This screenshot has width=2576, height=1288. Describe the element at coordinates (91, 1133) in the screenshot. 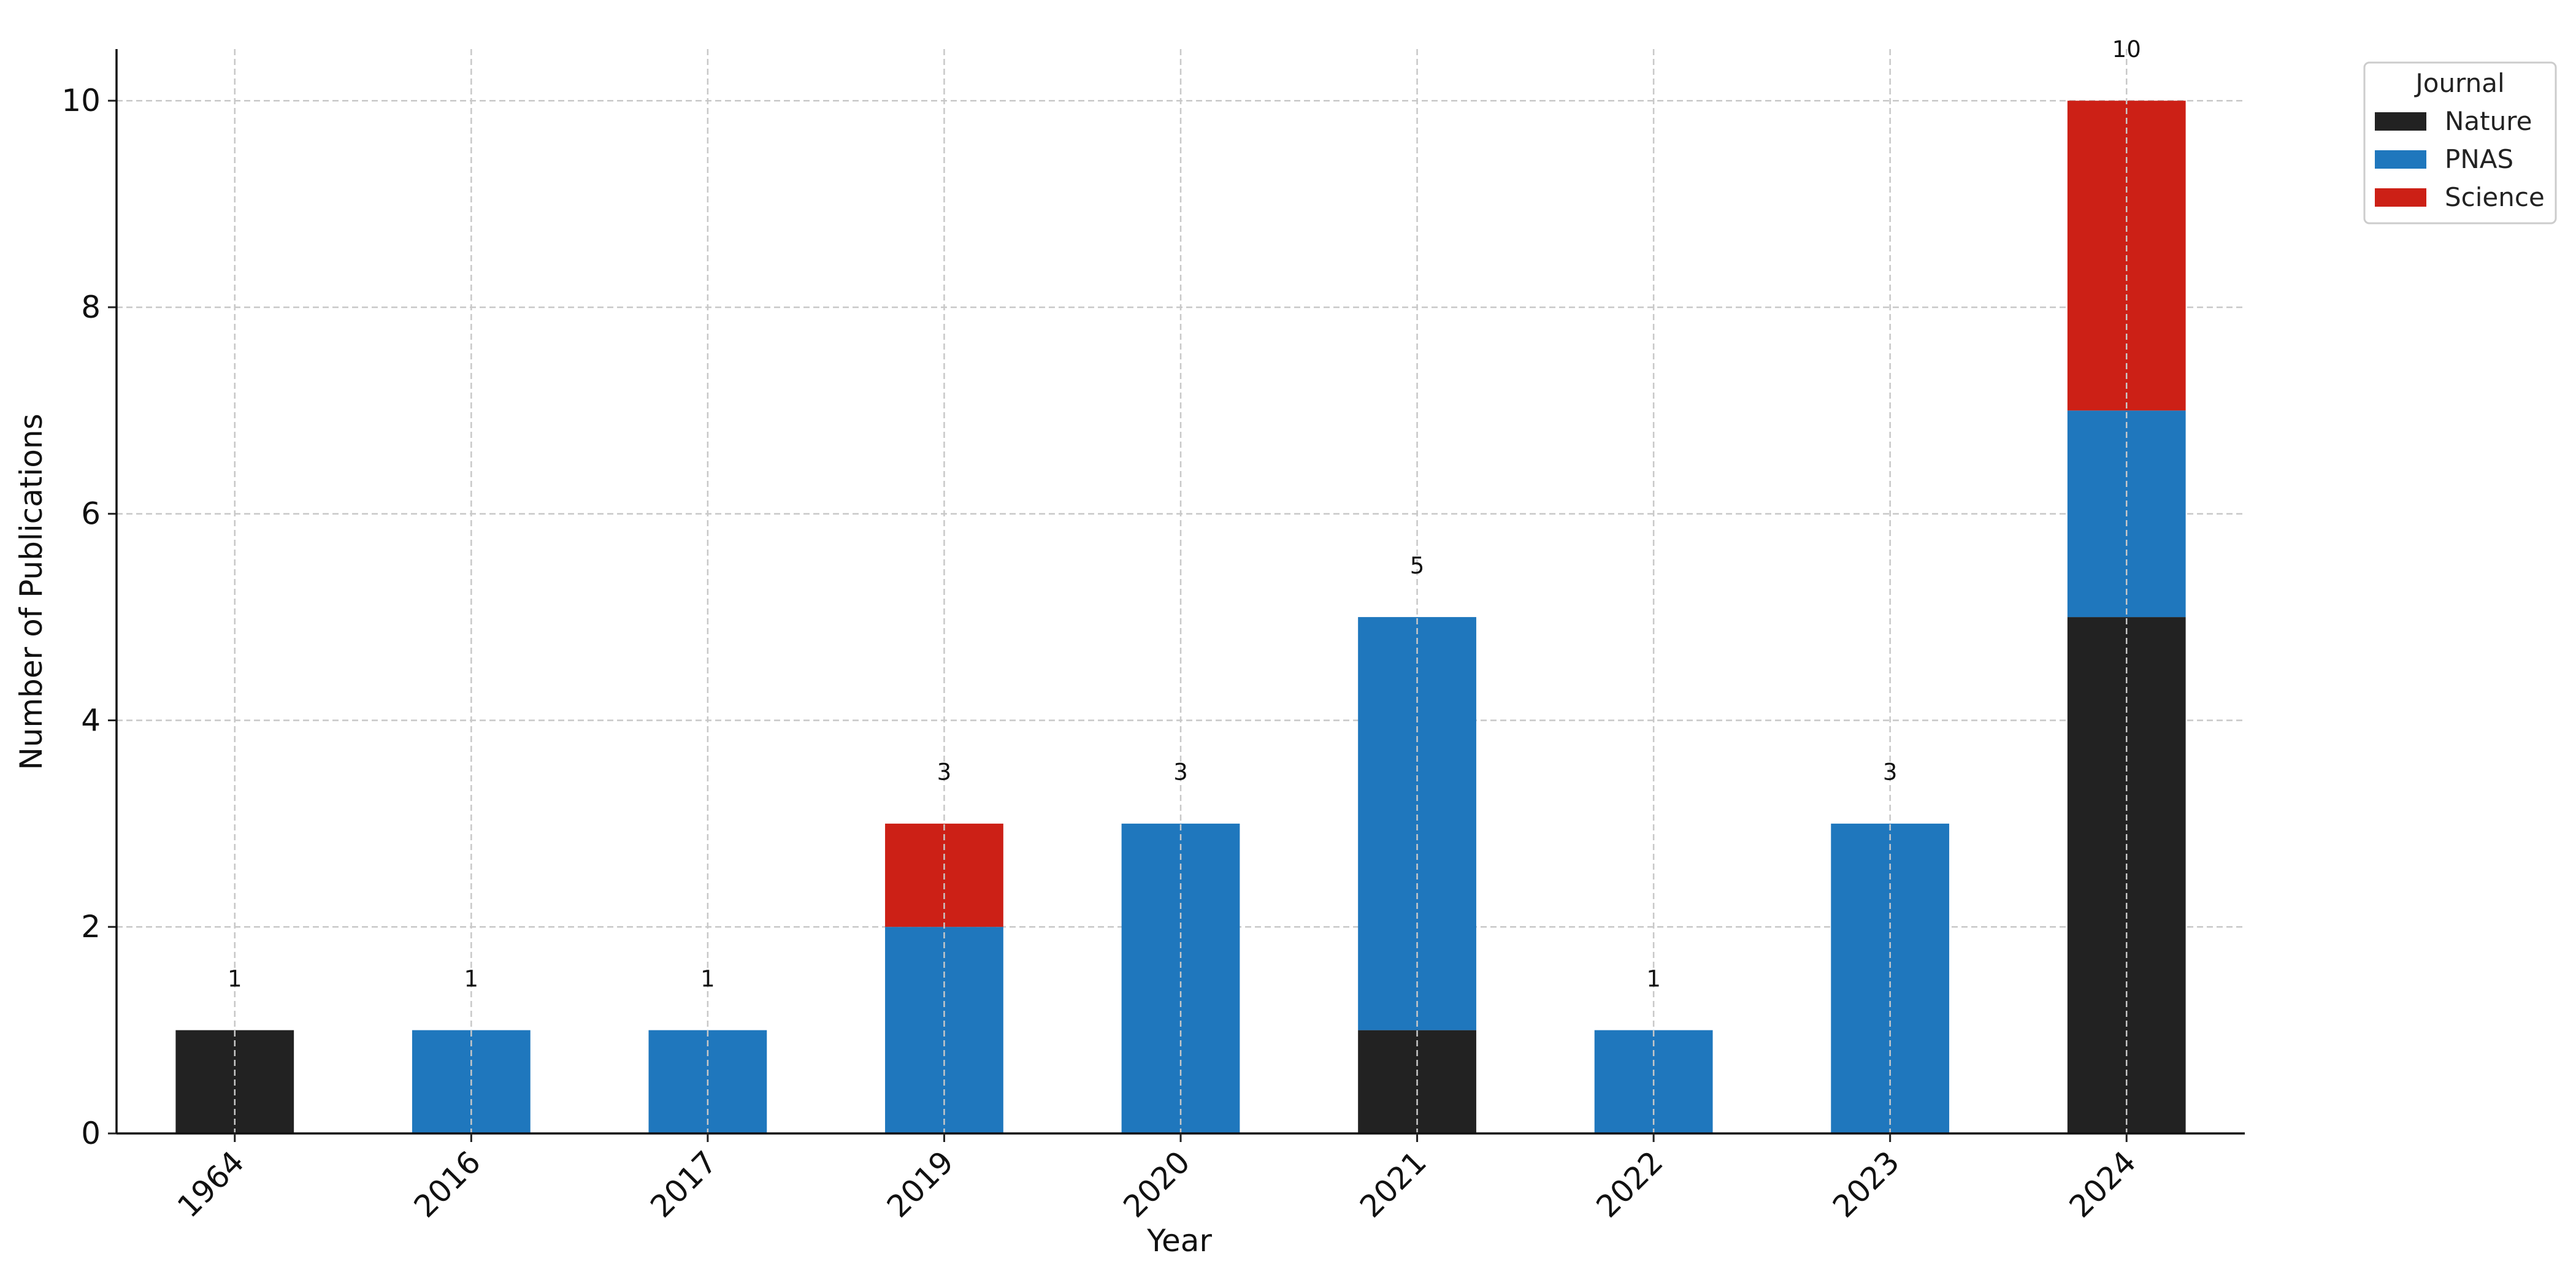

I see `y-tick-label: 0` at that location.